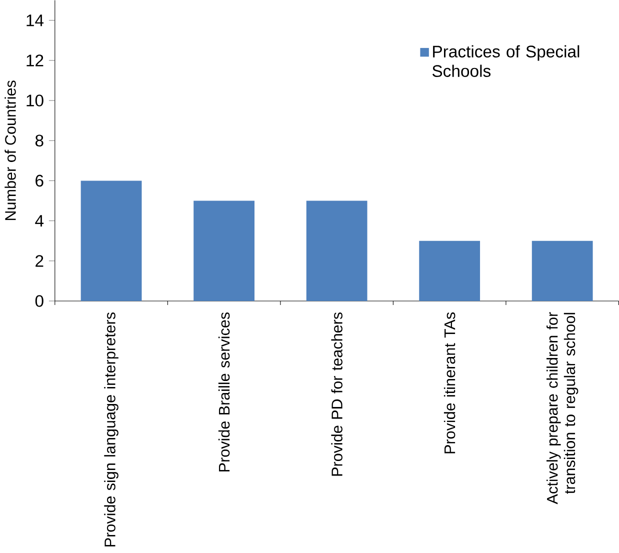 The image size is (619, 553). I want to click on legend-label: Practices of Special Schools, so click(506, 61).